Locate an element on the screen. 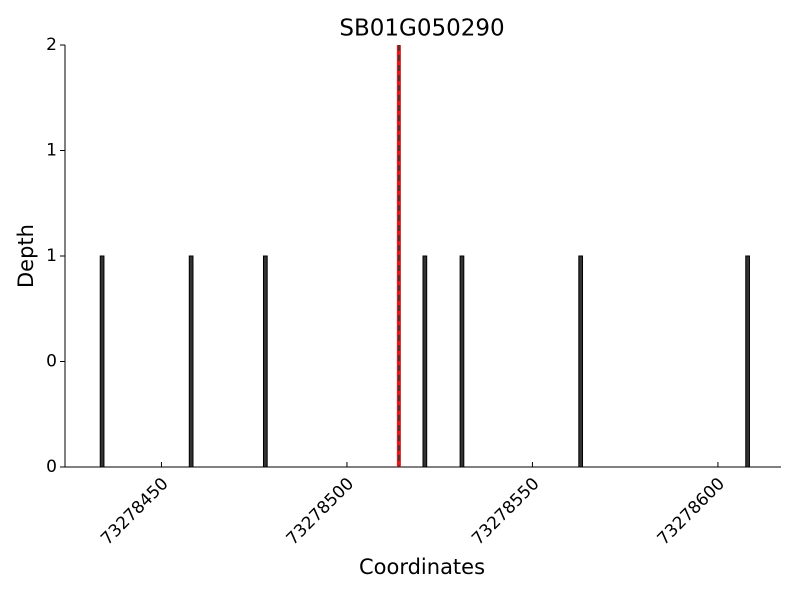 This screenshot has width=800, height=600. y-axis-label: Depth is located at coordinates (26, 256).